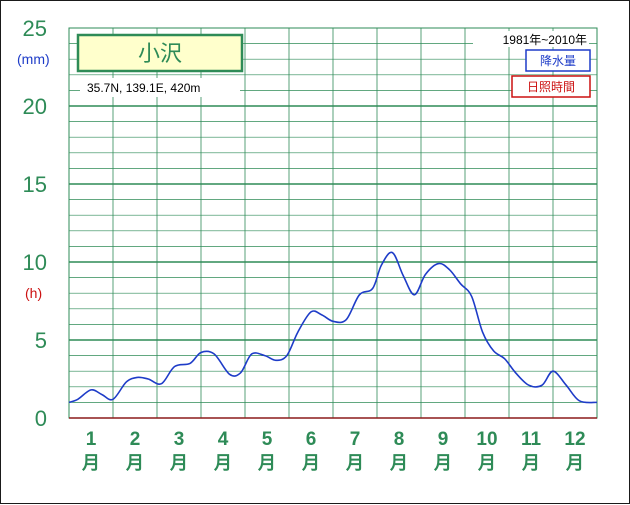 This screenshot has width=630, height=505. Describe the element at coordinates (143, 88) in the screenshot. I see `station-coords: 35.7N, 139.1E, 420m` at that location.